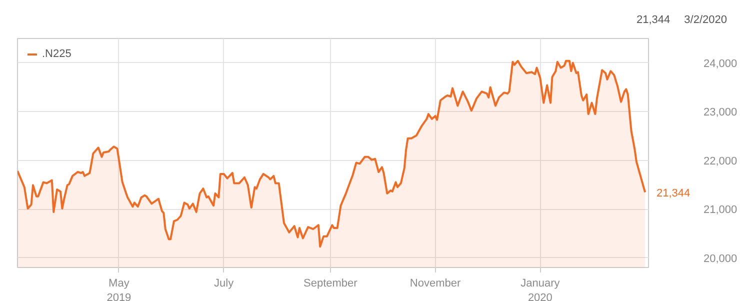  What do you see at coordinates (331, 284) in the screenshot?
I see `x-tick-label: September` at bounding box center [331, 284].